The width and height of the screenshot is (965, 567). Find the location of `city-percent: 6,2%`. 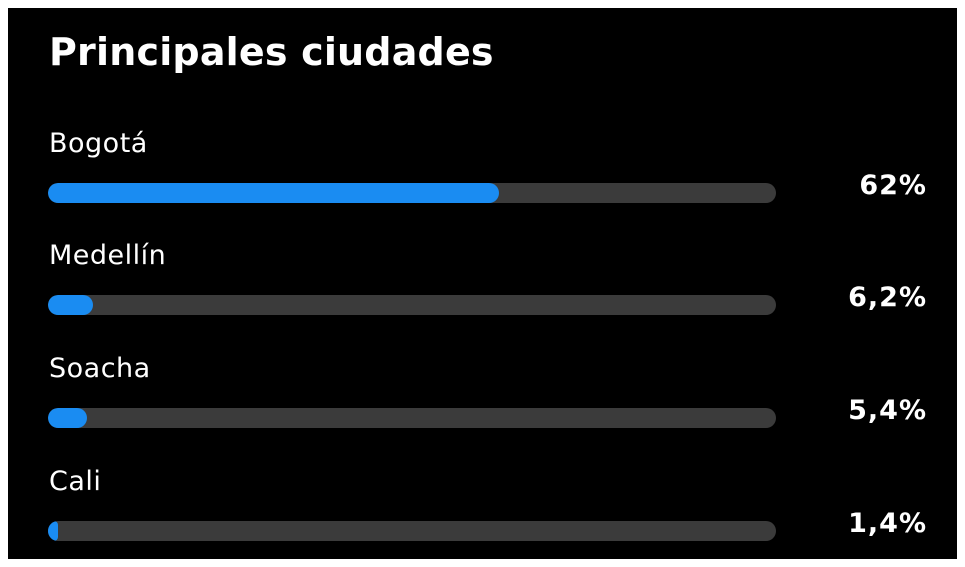

city-percent: 6,2% is located at coordinates (887, 297).